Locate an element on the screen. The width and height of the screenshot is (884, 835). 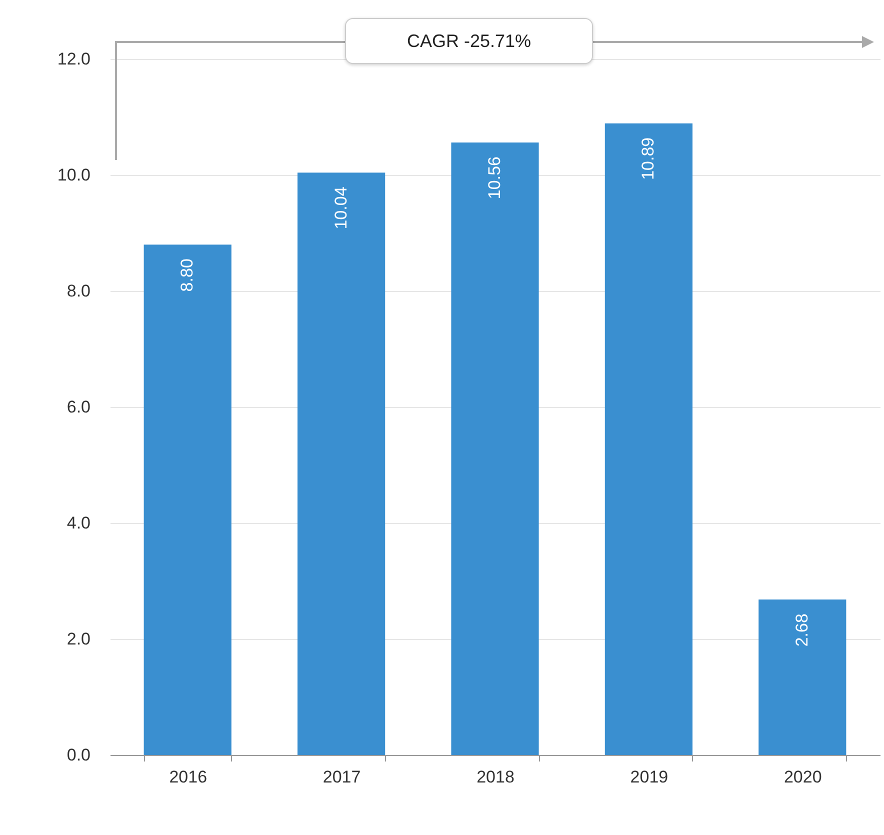
data-label: 10.04 is located at coordinates (340, 208).